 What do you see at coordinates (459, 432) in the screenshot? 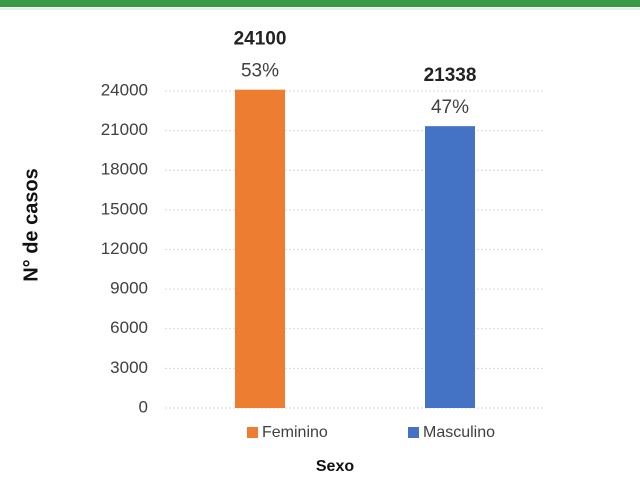
I see `legend-label: Masculino` at bounding box center [459, 432].